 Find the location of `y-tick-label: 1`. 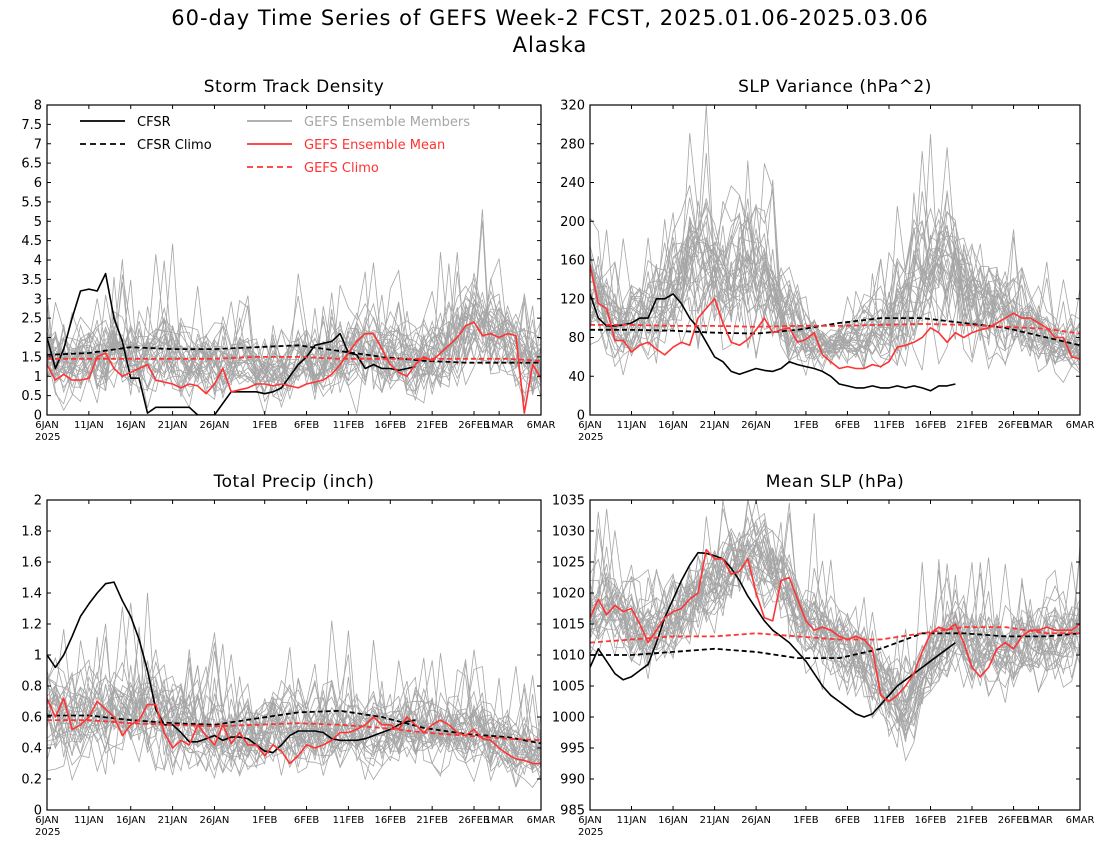

y-tick-label: 1 is located at coordinates (38, 377).